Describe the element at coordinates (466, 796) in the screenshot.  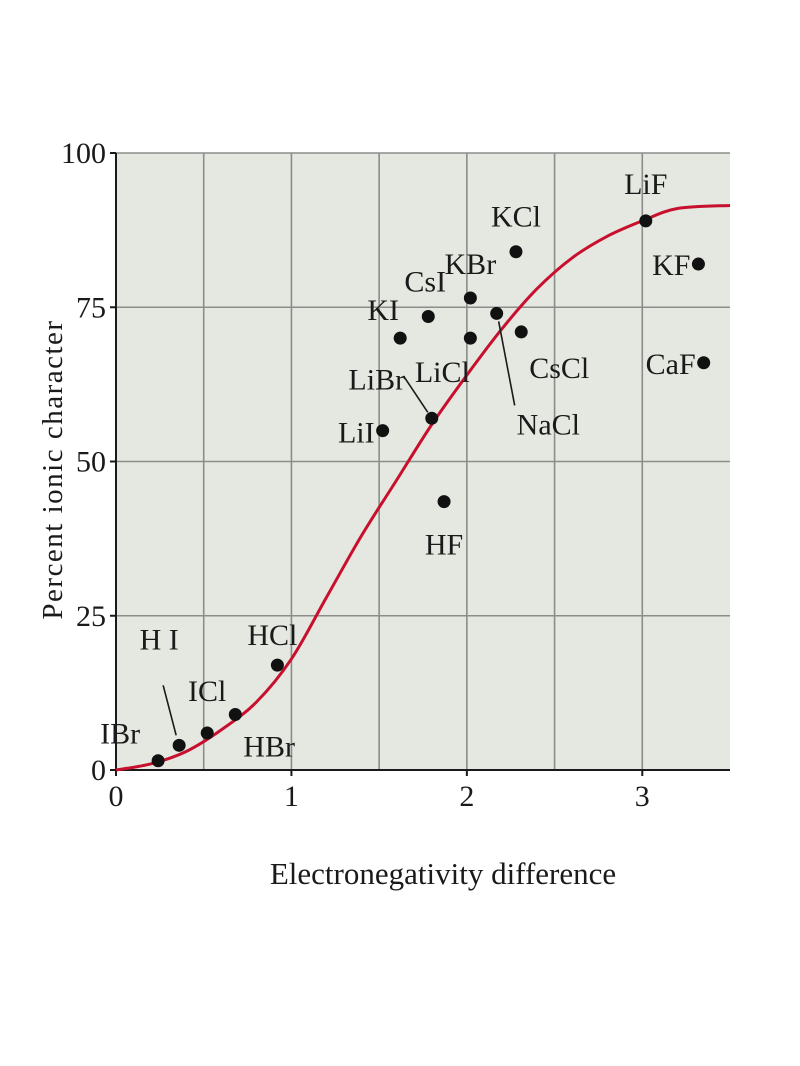
I see `x-tick-label: 2` at that location.